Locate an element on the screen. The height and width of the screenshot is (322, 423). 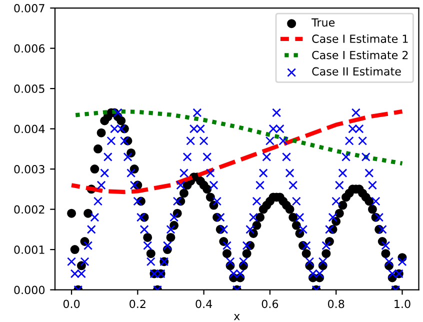
y-tick-label: 0.000 is located at coordinates (29, 290).